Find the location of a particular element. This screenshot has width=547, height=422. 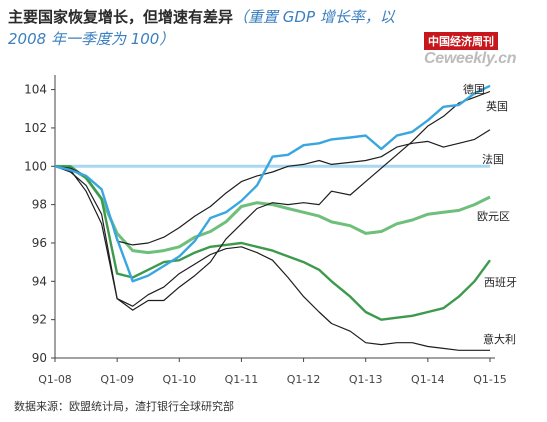

series-label: 意大利 is located at coordinates (499, 339).